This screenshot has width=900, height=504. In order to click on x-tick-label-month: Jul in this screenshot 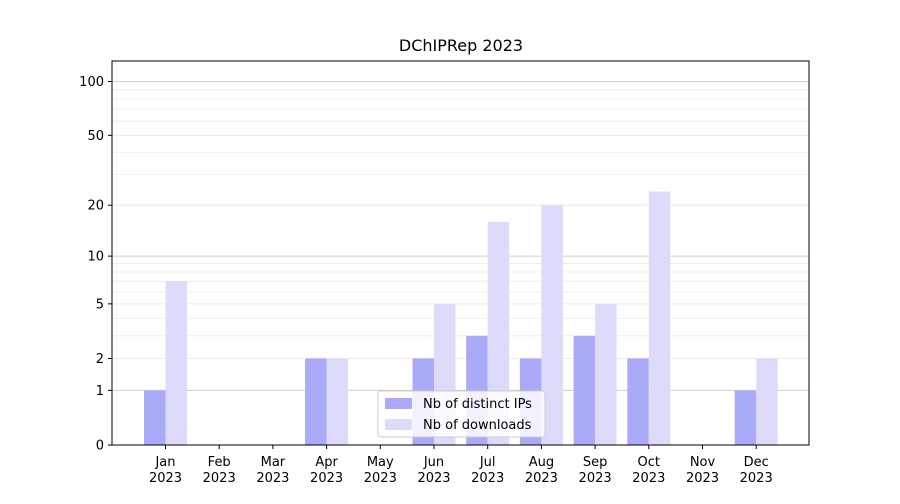, I will do `click(487, 462)`.